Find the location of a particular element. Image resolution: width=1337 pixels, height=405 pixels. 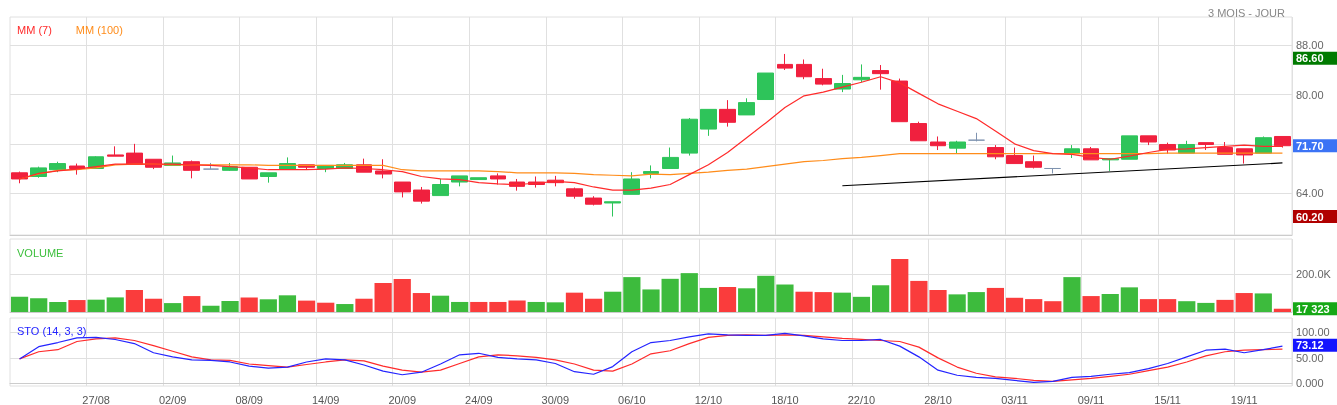

y-tick-label: 200.0K is located at coordinates (1314, 274).